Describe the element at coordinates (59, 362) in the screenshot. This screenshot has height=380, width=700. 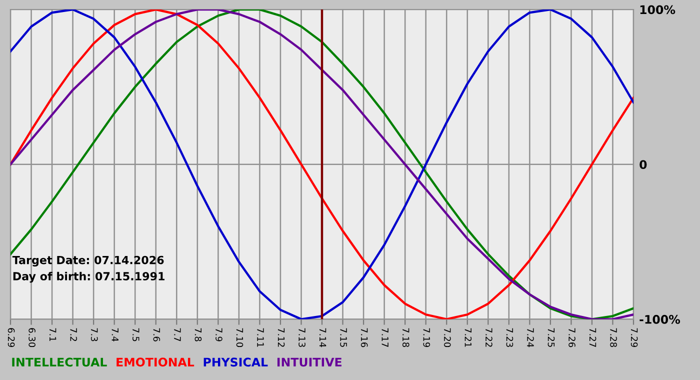
I see `text: INTELLECTUAL` at that location.